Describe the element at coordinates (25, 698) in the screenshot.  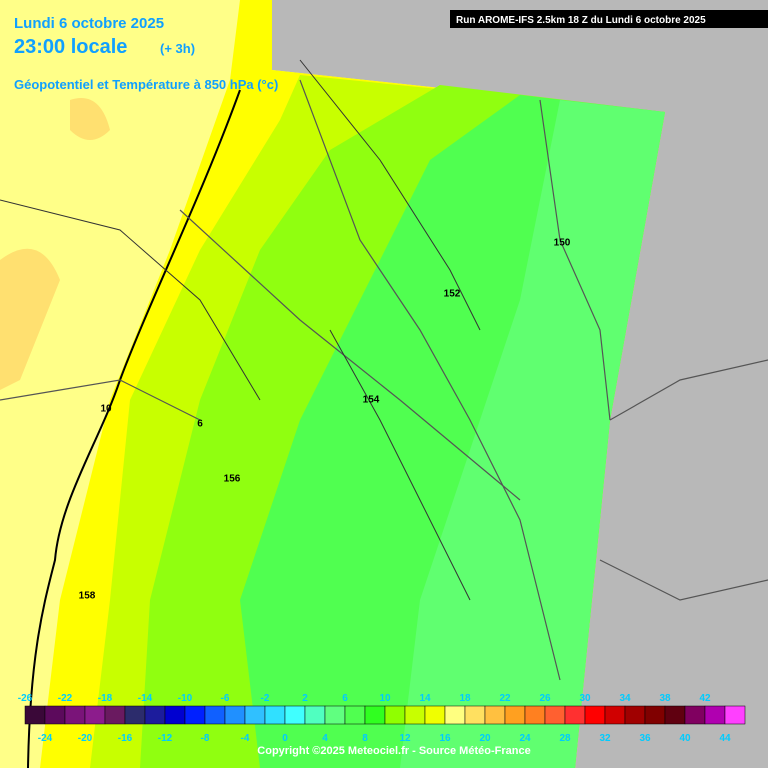
I see `scale-label: -26` at that location.